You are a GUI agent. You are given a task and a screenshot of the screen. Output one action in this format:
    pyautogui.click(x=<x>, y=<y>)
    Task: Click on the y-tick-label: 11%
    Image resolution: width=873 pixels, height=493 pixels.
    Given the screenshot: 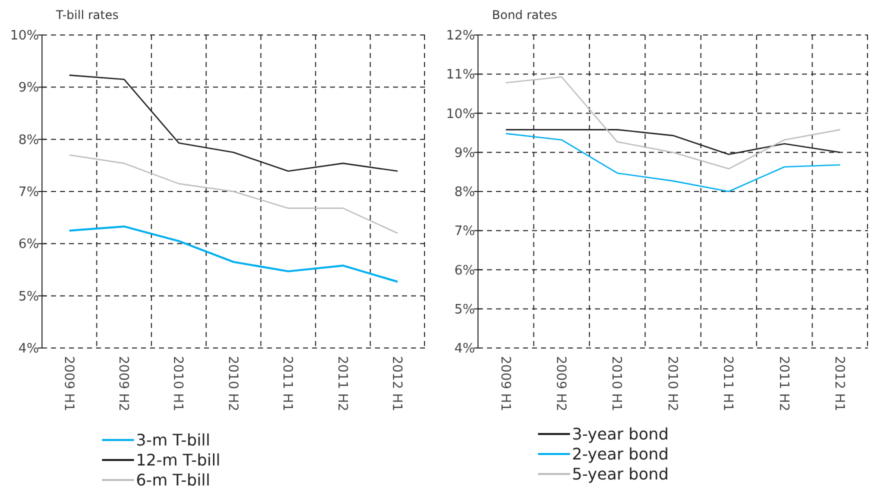 What is the action you would take?
    pyautogui.click(x=460, y=75)
    